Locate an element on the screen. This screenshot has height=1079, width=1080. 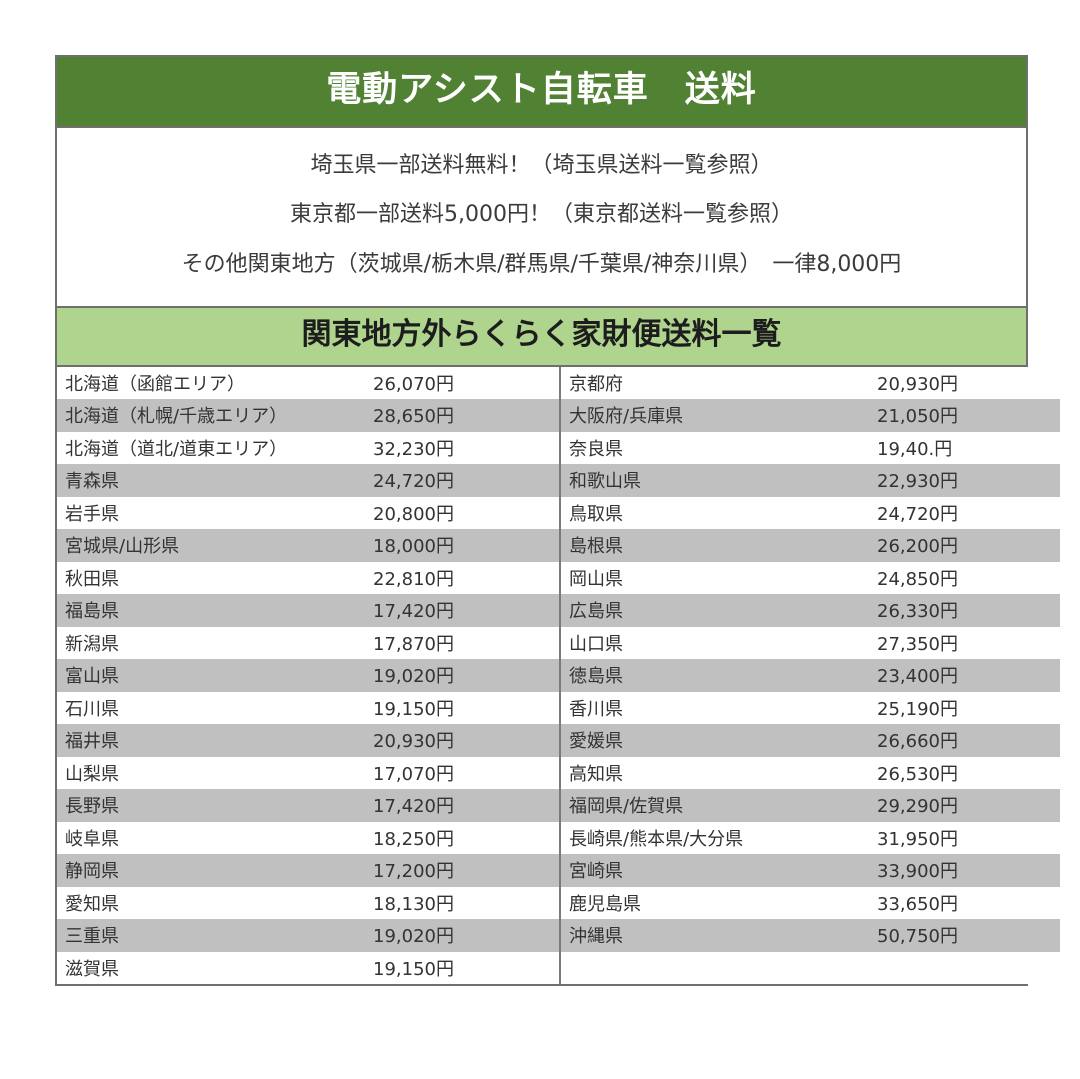
area-cell-left: 岩手県 is located at coordinates (211, 512).